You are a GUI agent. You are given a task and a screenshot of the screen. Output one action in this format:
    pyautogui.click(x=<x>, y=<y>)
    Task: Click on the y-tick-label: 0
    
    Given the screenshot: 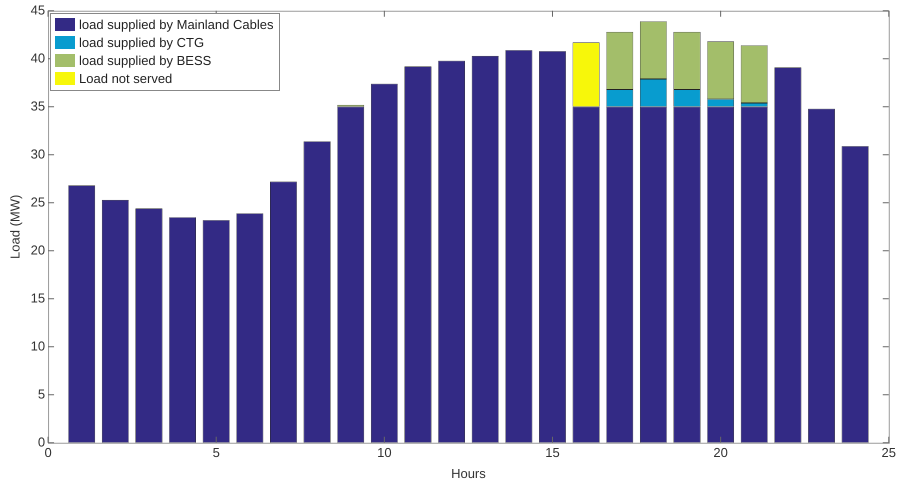 What is the action you would take?
    pyautogui.click(x=42, y=442)
    